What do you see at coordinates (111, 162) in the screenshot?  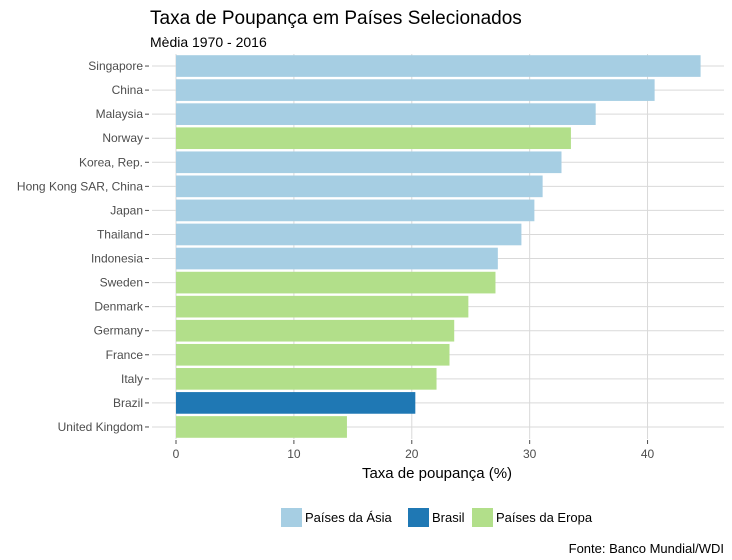 I see `y-tick-label: Korea, Rep.` at bounding box center [111, 162].